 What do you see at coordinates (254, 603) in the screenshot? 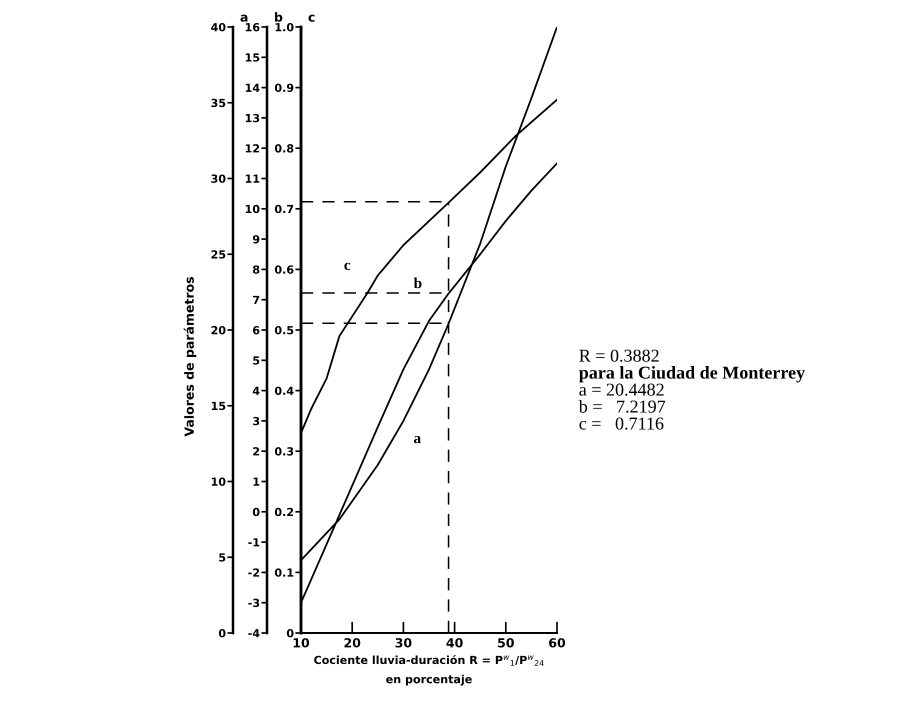
I see `y2-tick-label: -3` at bounding box center [254, 603].